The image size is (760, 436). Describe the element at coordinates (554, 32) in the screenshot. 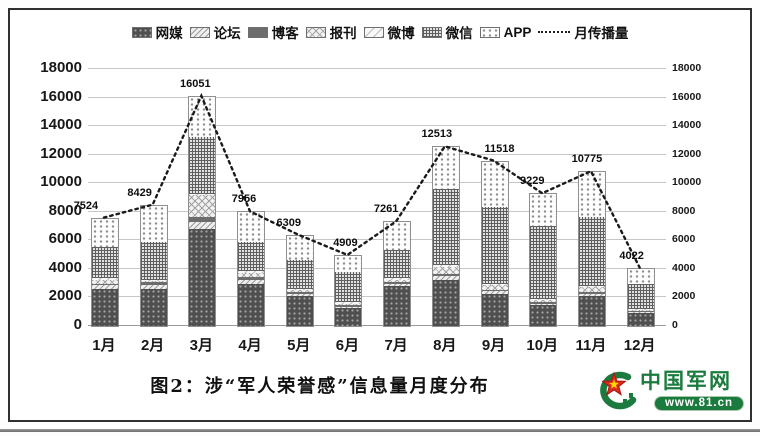

I see `legend-line-swatch` at that location.